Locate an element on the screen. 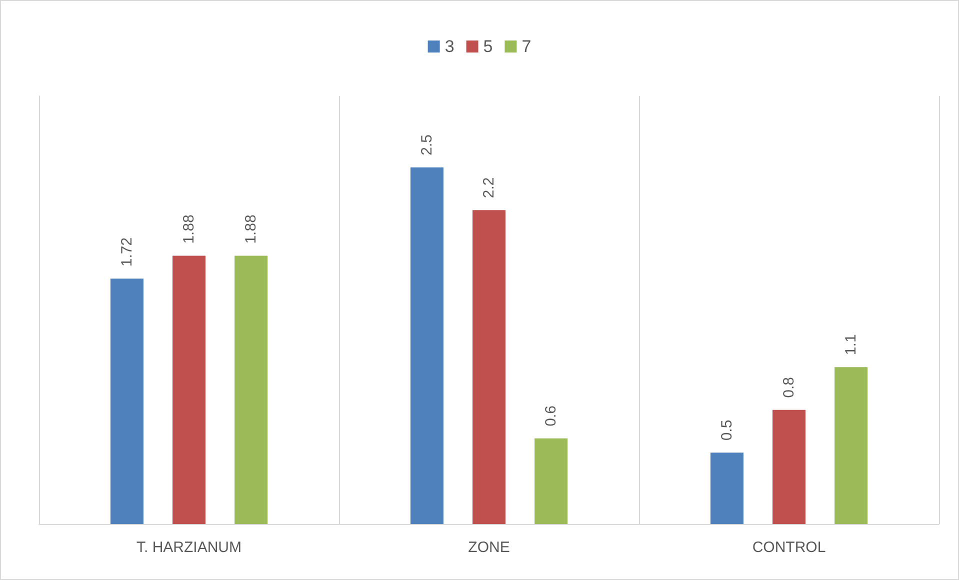 Image resolution: width=959 pixels, height=580 pixels. x-tick-label: ZONE is located at coordinates (489, 547).